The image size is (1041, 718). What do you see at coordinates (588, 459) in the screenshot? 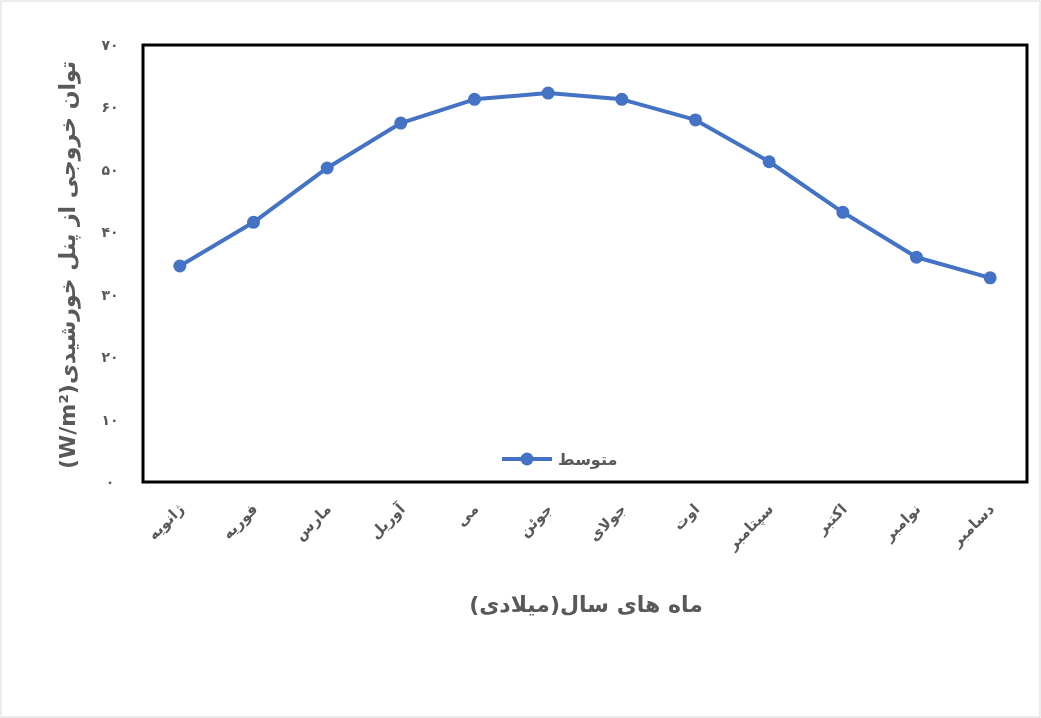
I see `legend-label: متوسط` at bounding box center [588, 459].